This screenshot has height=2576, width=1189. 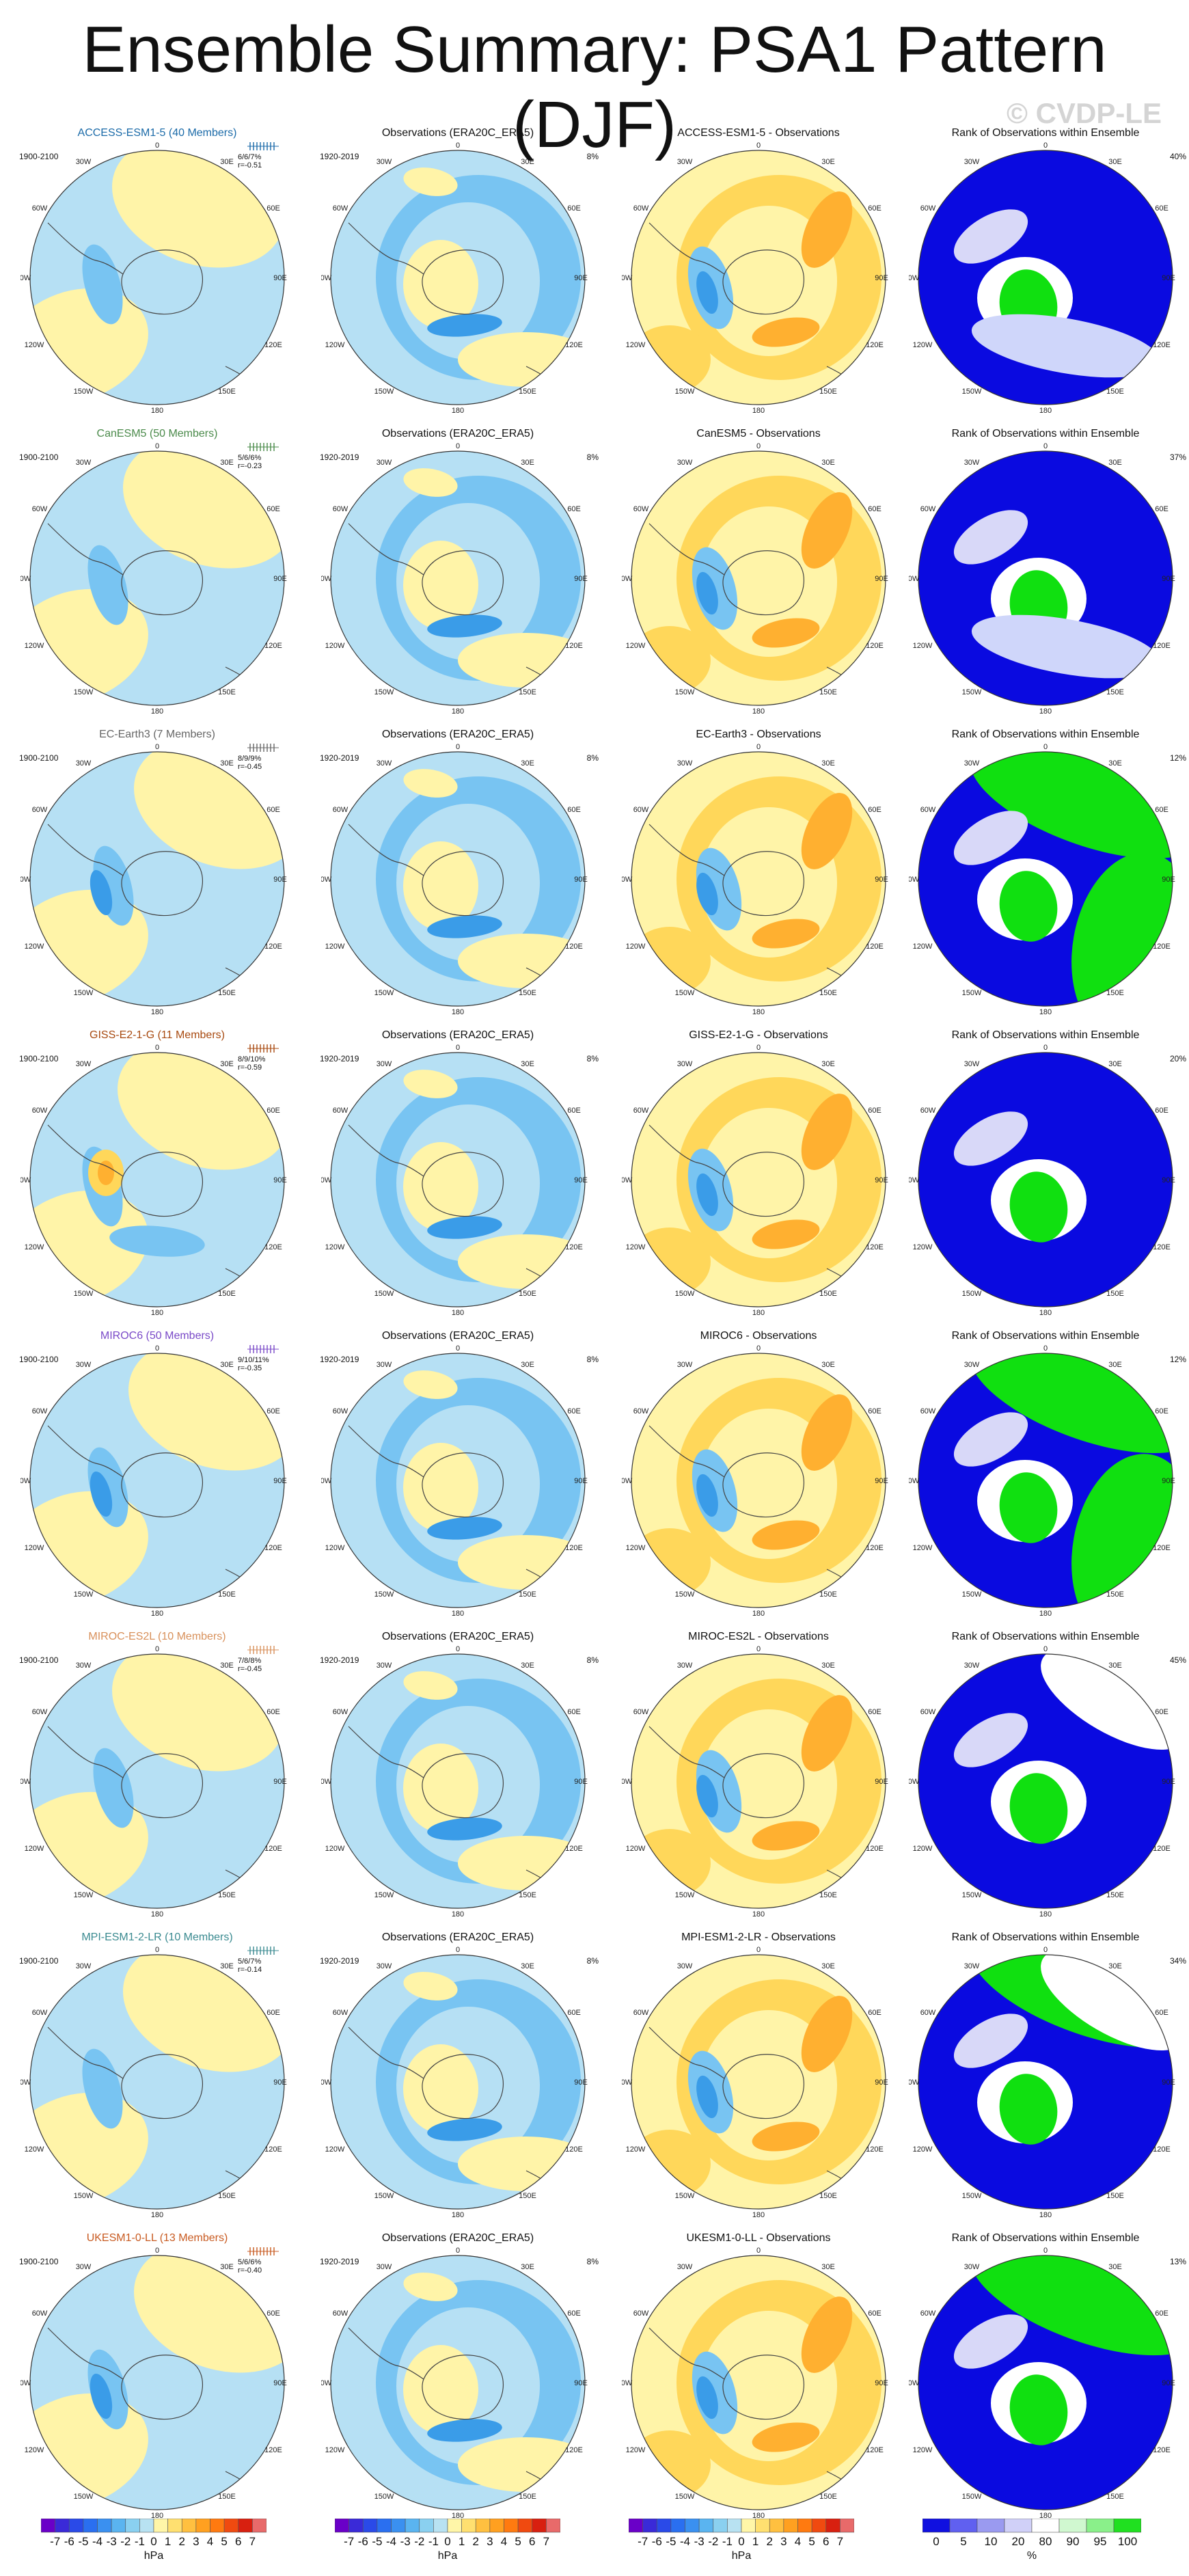 I want to click on colorbar-tick: 2, so click(x=181, y=2542).